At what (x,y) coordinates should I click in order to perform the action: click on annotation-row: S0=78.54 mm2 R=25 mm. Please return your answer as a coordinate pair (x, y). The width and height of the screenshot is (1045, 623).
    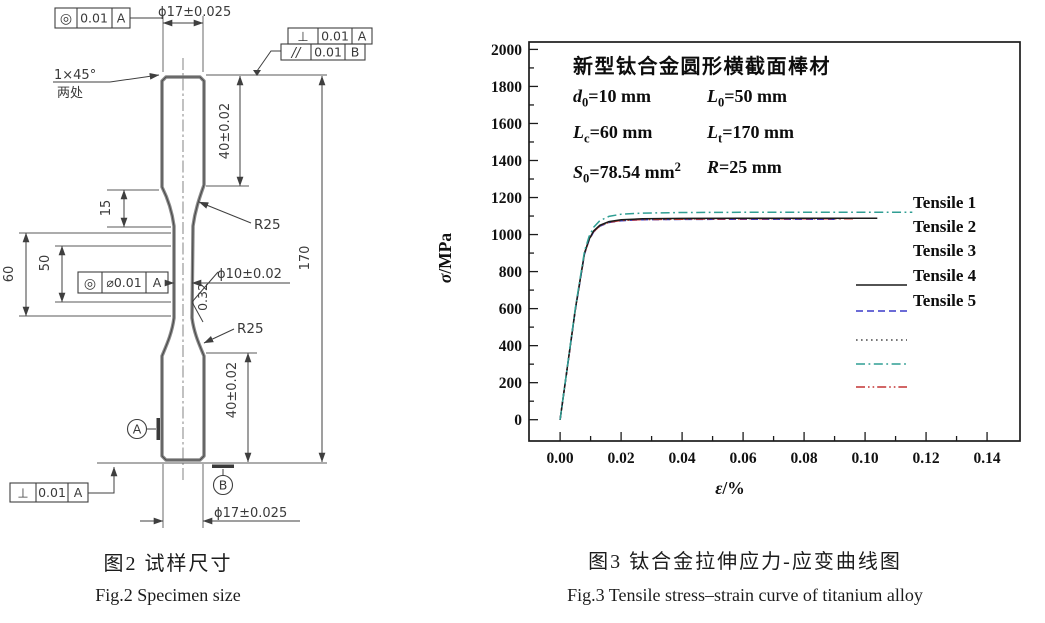
    Looking at the image, I should click on (677, 171).